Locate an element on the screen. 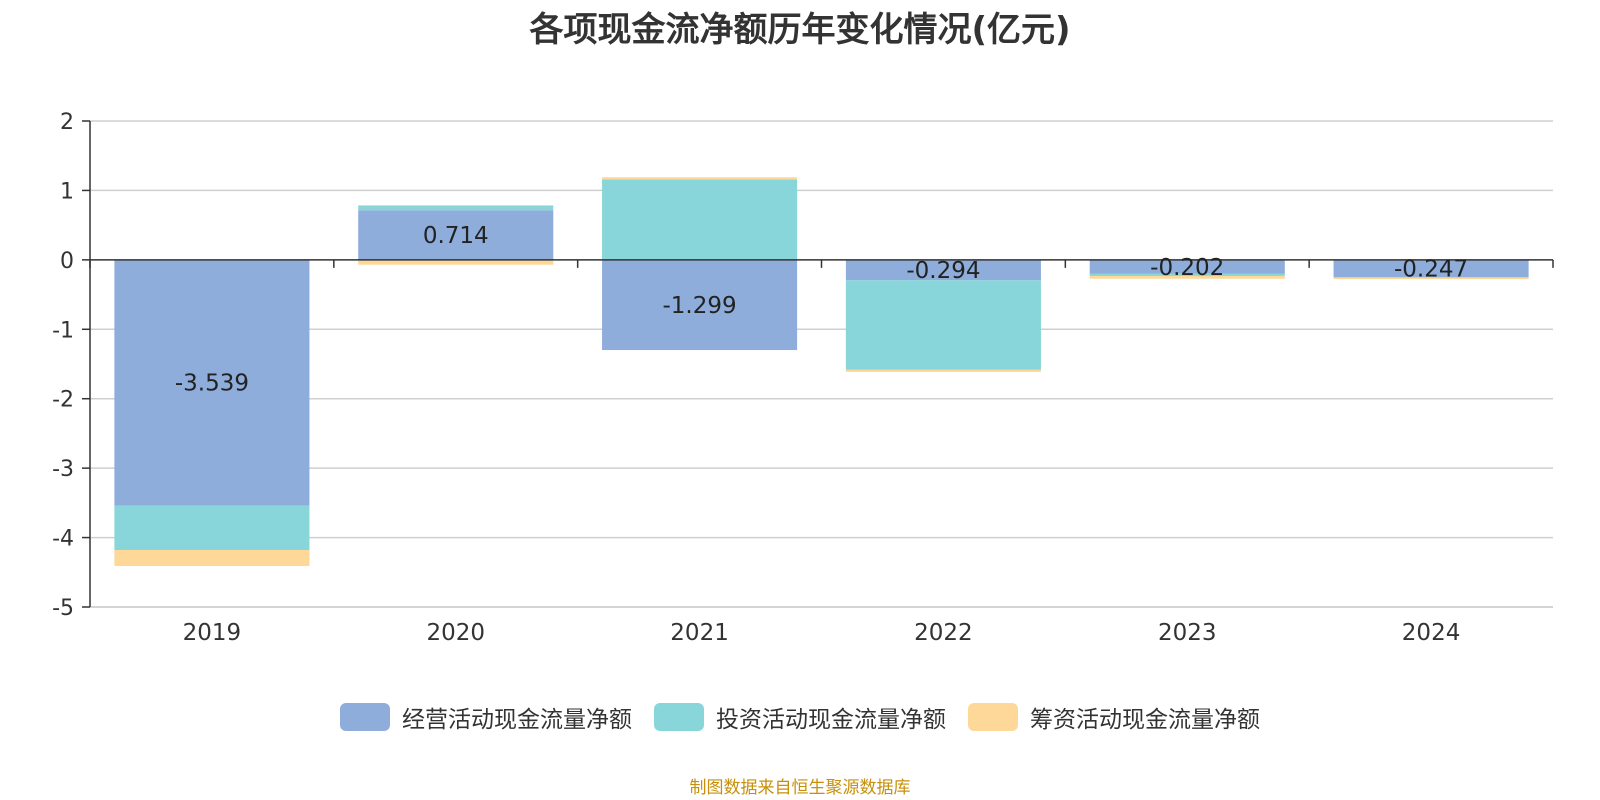  legend-item: 经营活动现金流量净额 is located at coordinates (486, 717).